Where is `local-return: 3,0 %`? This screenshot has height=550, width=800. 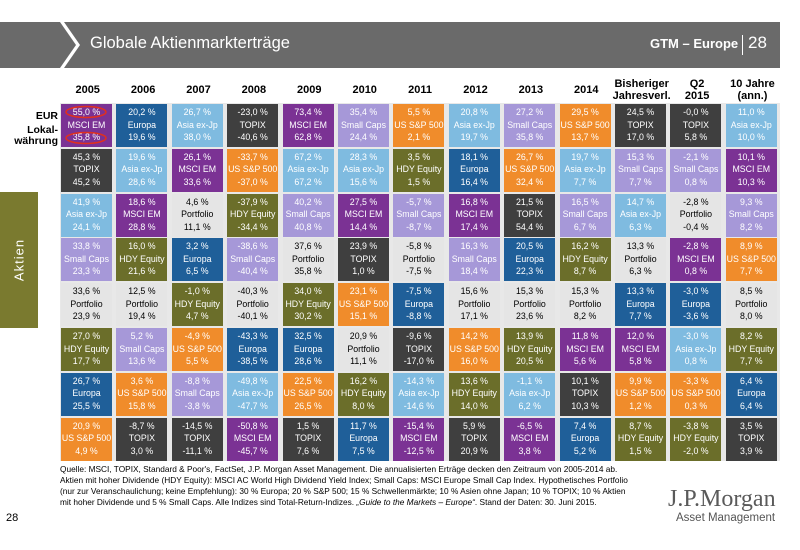
local-return: 3,0 % is located at coordinates (142, 450).